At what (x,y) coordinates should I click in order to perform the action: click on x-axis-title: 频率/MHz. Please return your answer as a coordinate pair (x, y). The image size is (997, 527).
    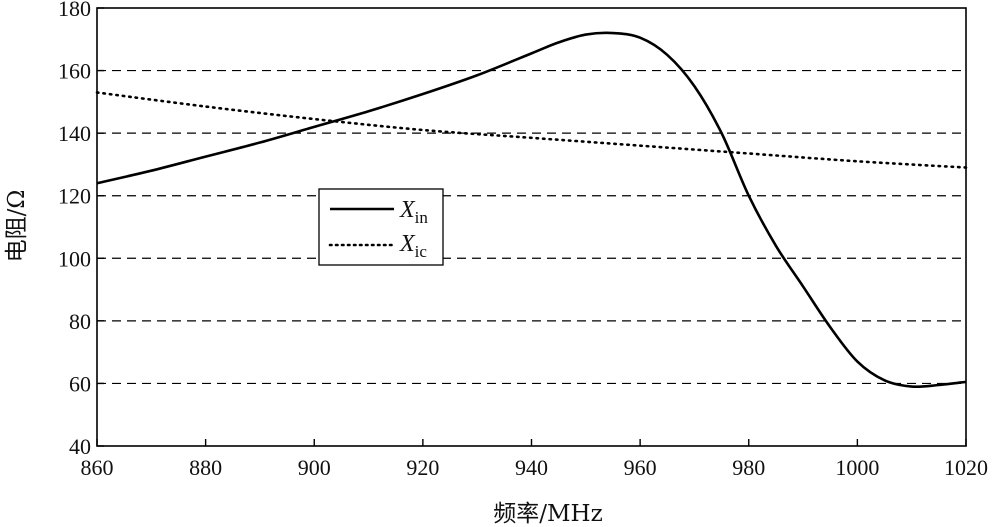
    Looking at the image, I should click on (547, 514).